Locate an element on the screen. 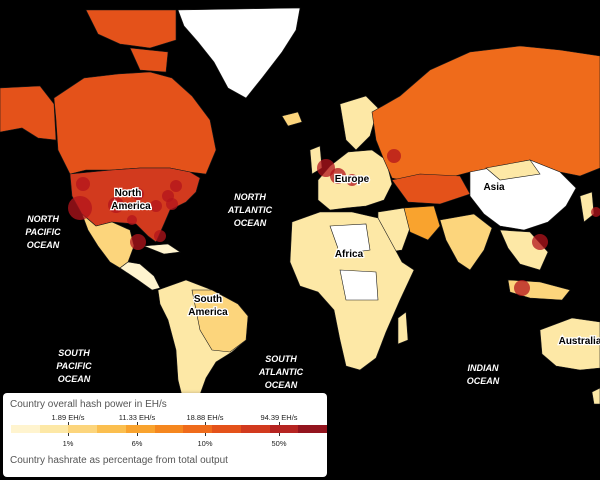 The height and width of the screenshot is (480, 600). country-madagascar is located at coordinates (403, 328).